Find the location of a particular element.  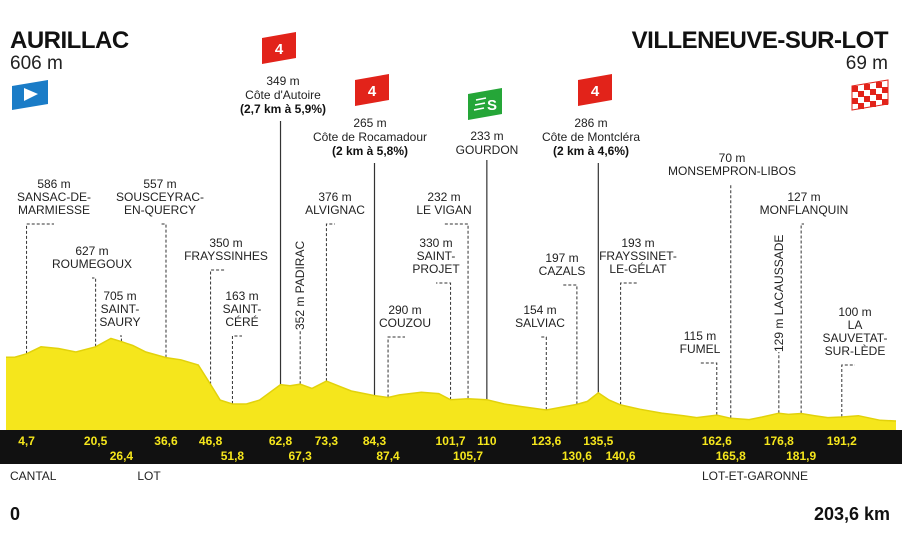

place-label: 129 m LACAUSSADE is located at coordinates (779, 293).